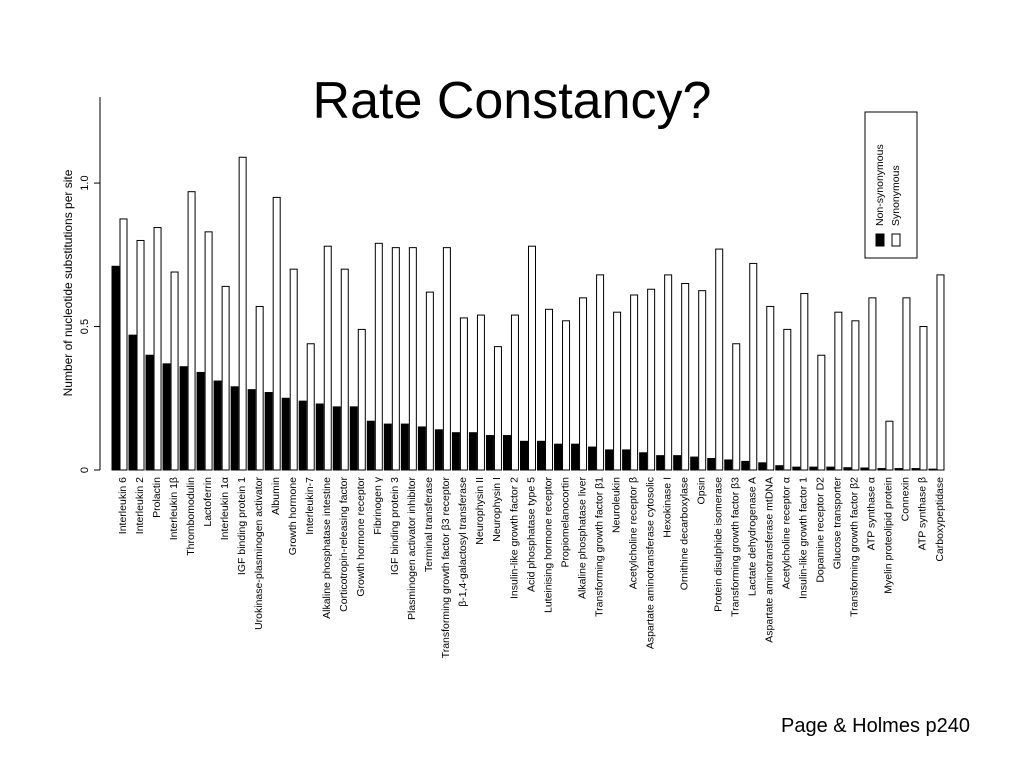  I want to click on x-tick-label: Hexokinase I, so click(667, 507).